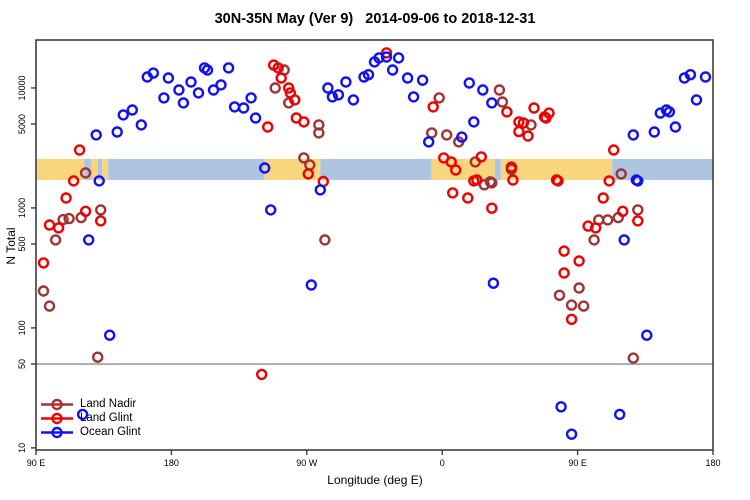 The image size is (750, 500). Describe the element at coordinates (712, 463) in the screenshot. I see `x-tick-label: 180` at that location.